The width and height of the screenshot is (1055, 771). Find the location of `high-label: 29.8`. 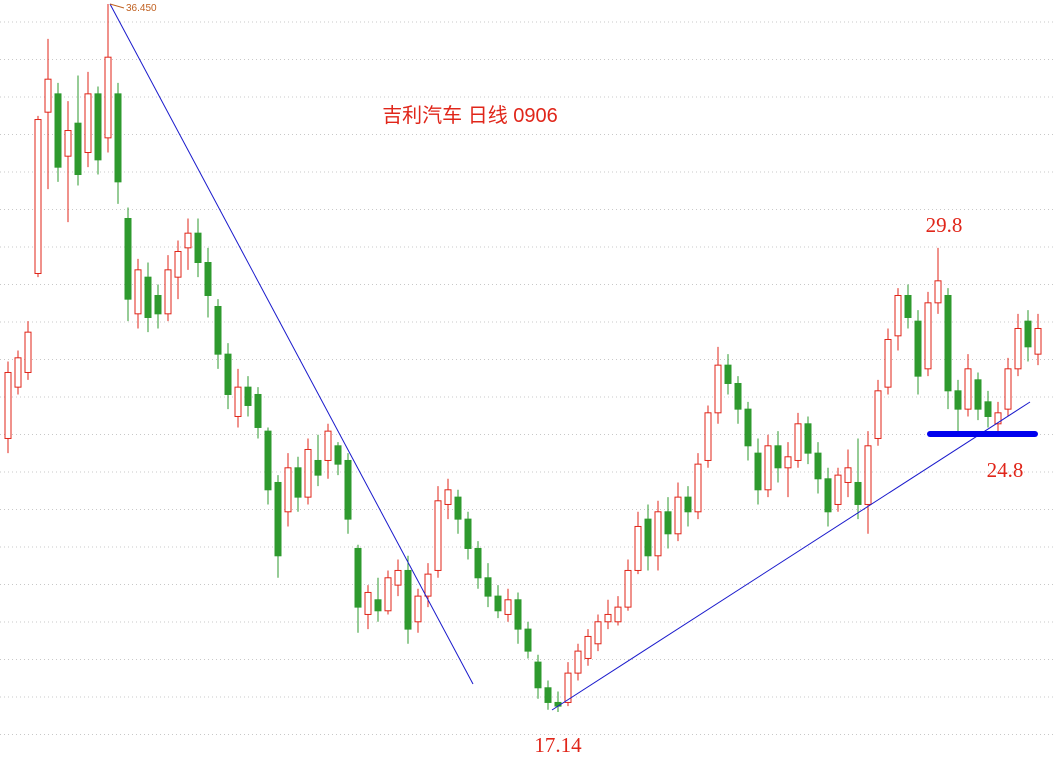

high-label: 29.8 is located at coordinates (944, 225).